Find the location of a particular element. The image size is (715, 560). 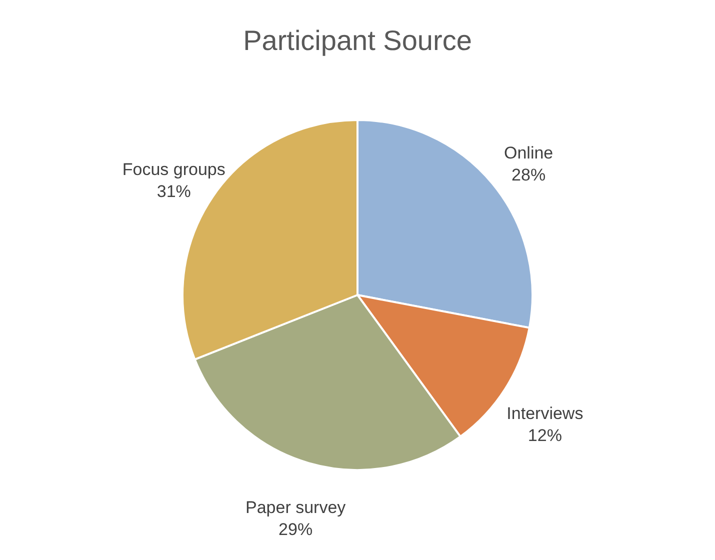

data-label: 28% is located at coordinates (529, 174).